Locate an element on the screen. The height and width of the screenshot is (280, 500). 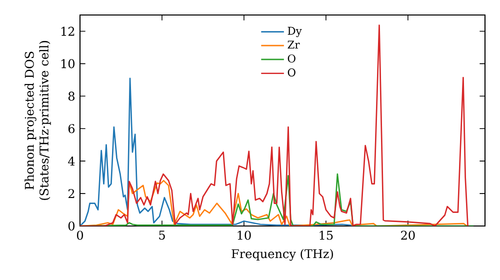
legend-label: Zr is located at coordinates (294, 44).